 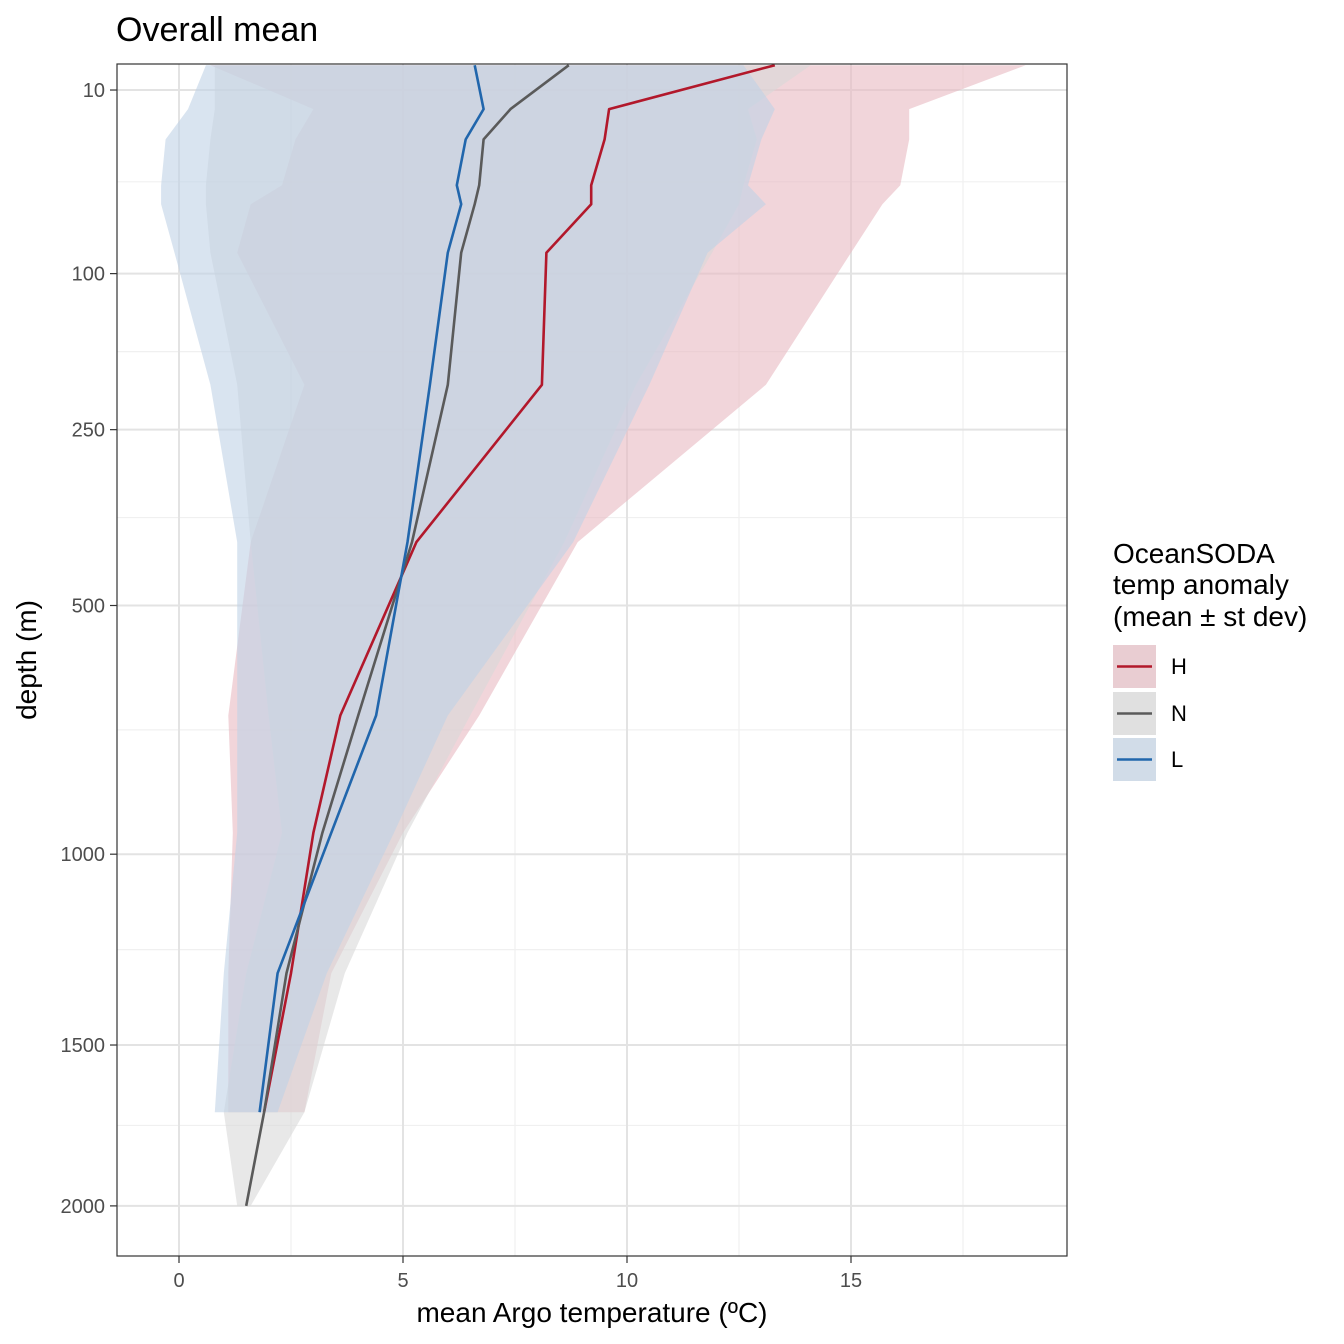 I want to click on chart-title: Overall mean, so click(x=217, y=30).